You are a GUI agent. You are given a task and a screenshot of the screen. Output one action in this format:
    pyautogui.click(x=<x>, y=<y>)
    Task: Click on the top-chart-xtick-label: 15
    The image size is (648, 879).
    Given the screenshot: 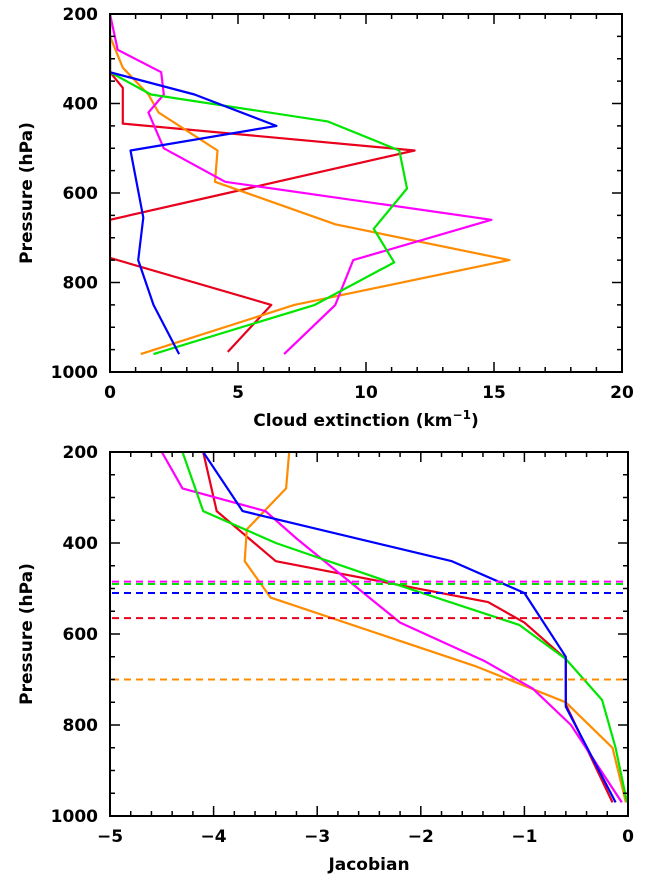 What is the action you would take?
    pyautogui.click(x=494, y=393)
    